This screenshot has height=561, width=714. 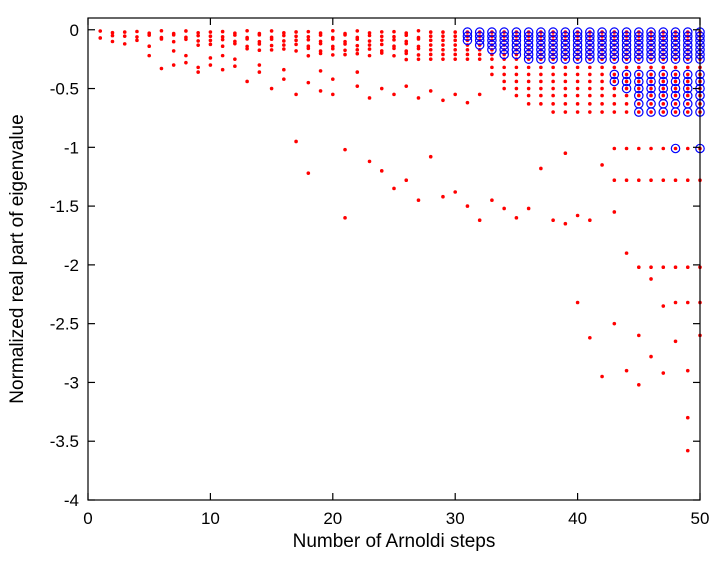 I want to click on x-tick-label: 0, so click(x=87, y=518).